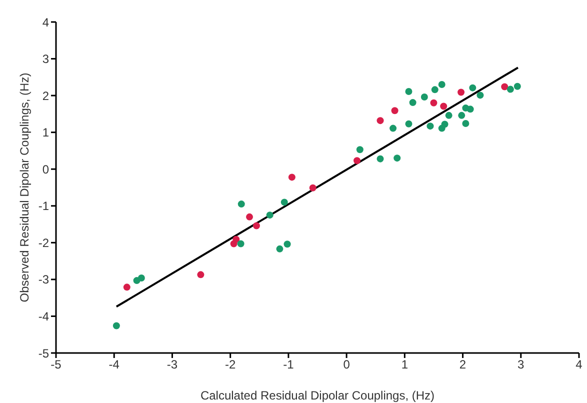  I want to click on x-tick-label: 2, so click(462, 365).